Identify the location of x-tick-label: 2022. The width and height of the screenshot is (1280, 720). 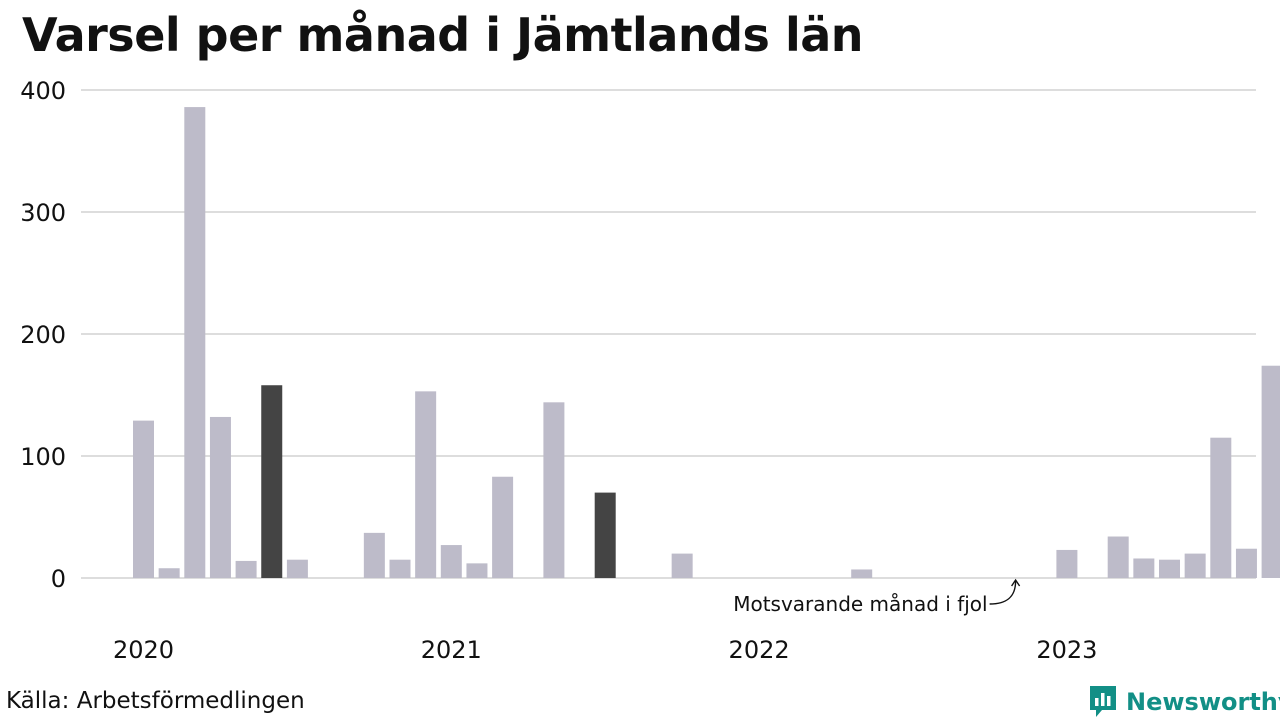
(759, 650).